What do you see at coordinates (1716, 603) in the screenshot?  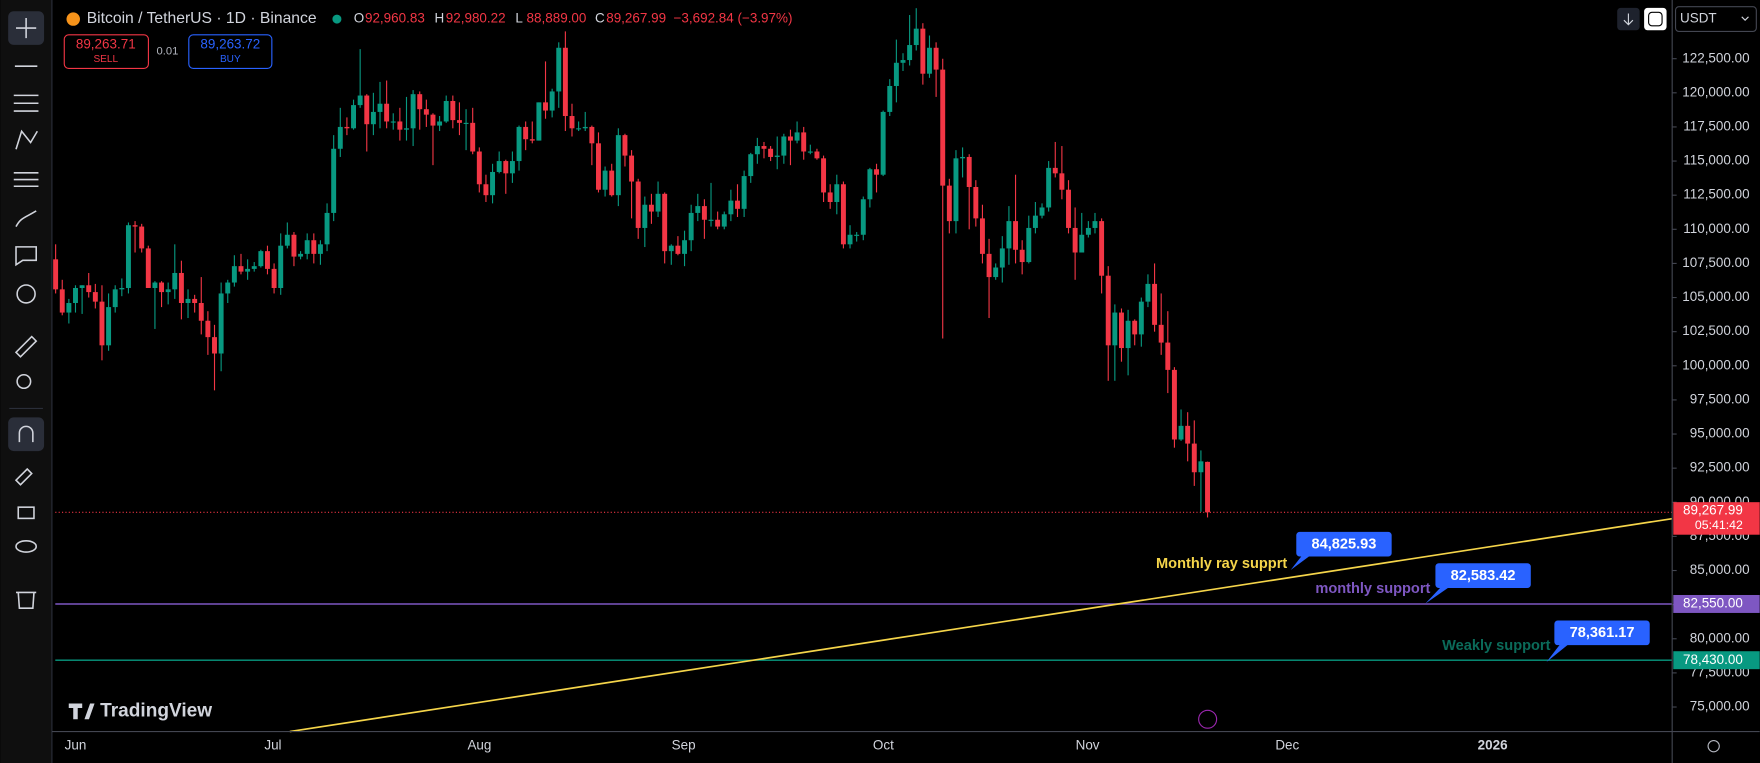 I see `level-badge` at bounding box center [1716, 603].